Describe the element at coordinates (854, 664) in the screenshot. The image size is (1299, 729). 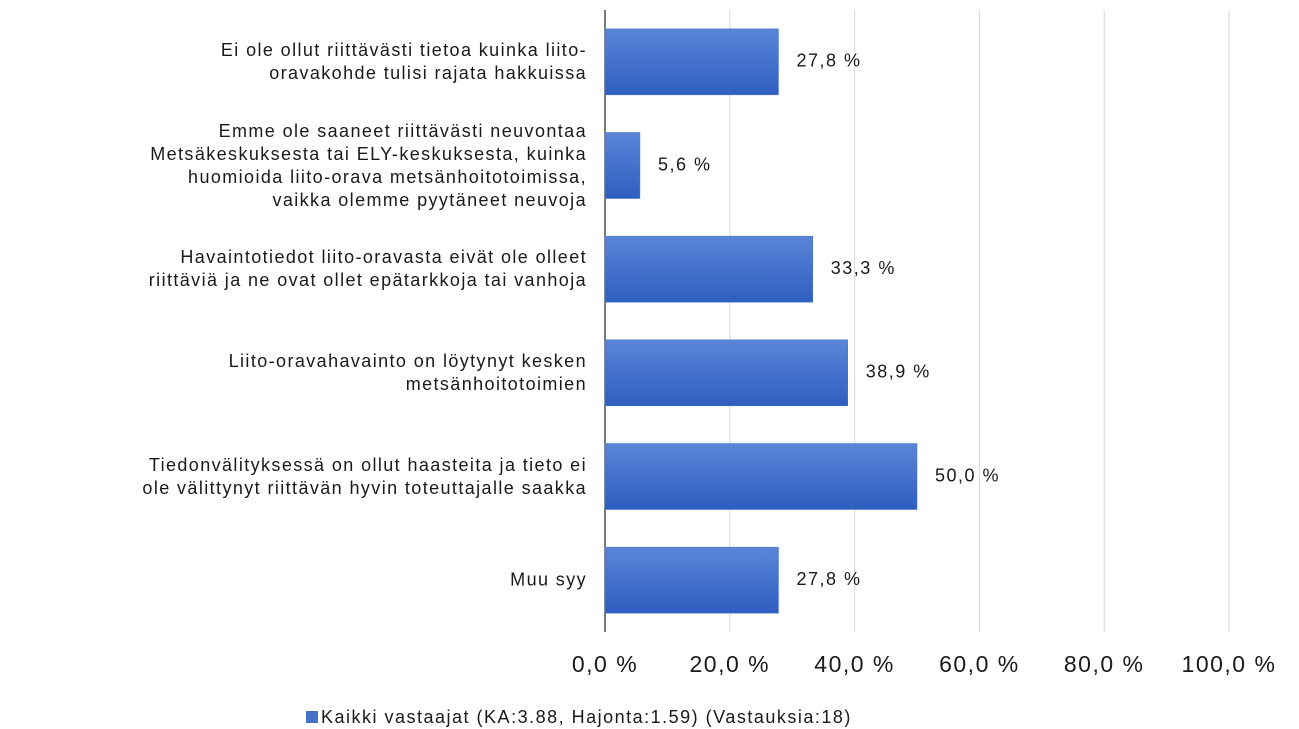
I see `x-tick-label: 40,0 %` at that location.